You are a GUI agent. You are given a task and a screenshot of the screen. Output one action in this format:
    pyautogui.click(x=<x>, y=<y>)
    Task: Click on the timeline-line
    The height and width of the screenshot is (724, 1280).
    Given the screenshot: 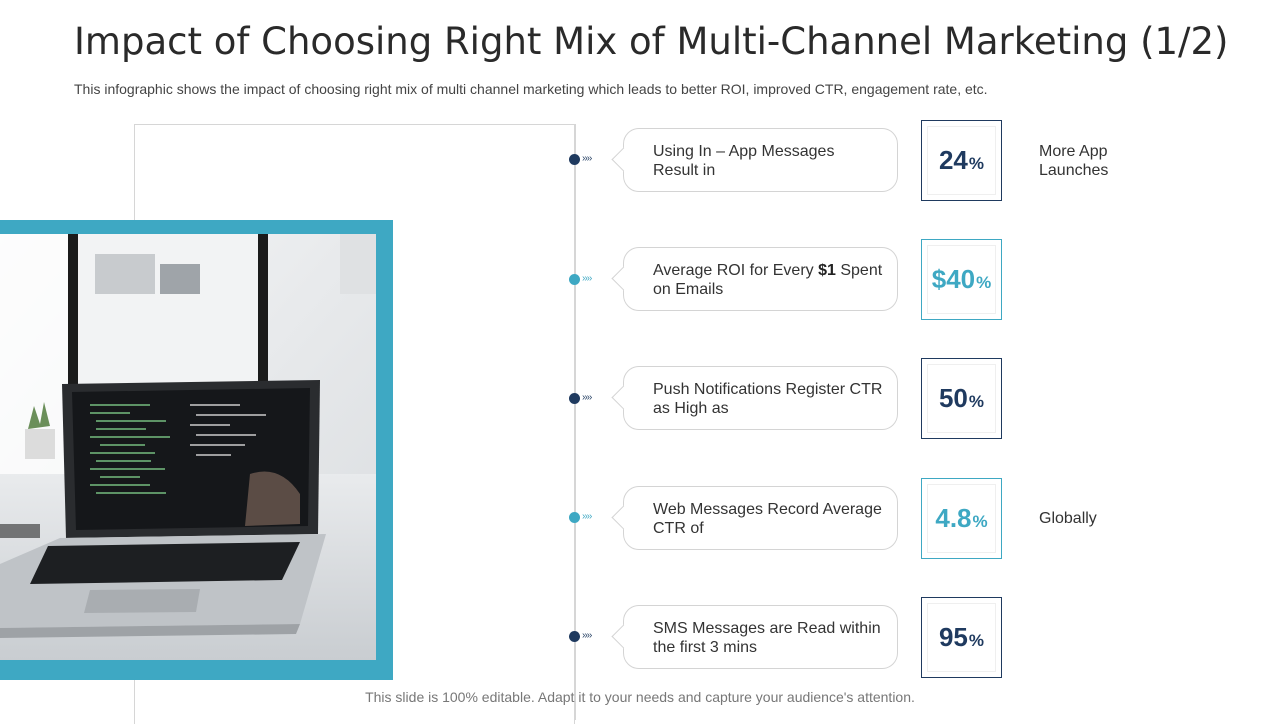 What is the action you would take?
    pyautogui.click(x=575, y=422)
    